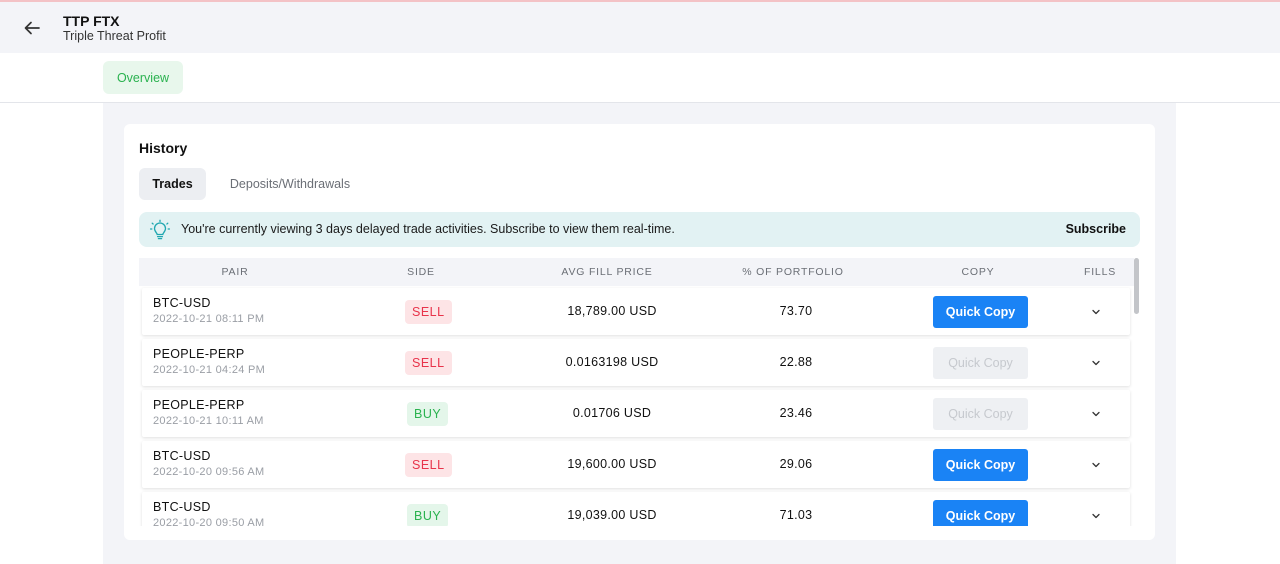 The image size is (1280, 564). What do you see at coordinates (209, 319) in the screenshot?
I see `row-date: 2022-10-21 08:11 PM` at bounding box center [209, 319].